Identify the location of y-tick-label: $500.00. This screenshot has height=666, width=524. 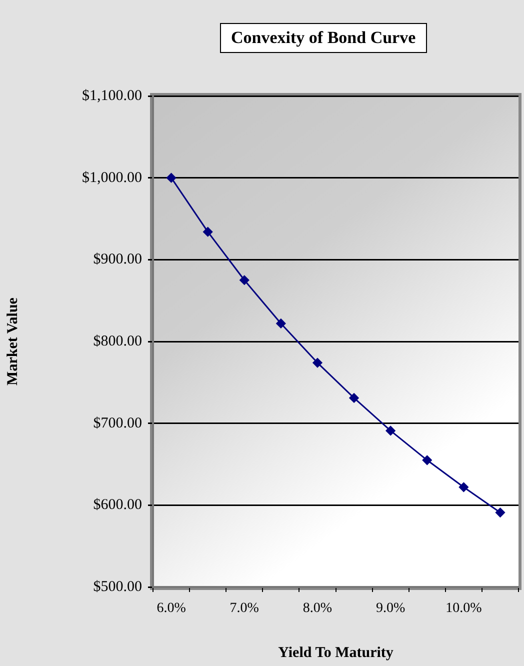
(117, 586).